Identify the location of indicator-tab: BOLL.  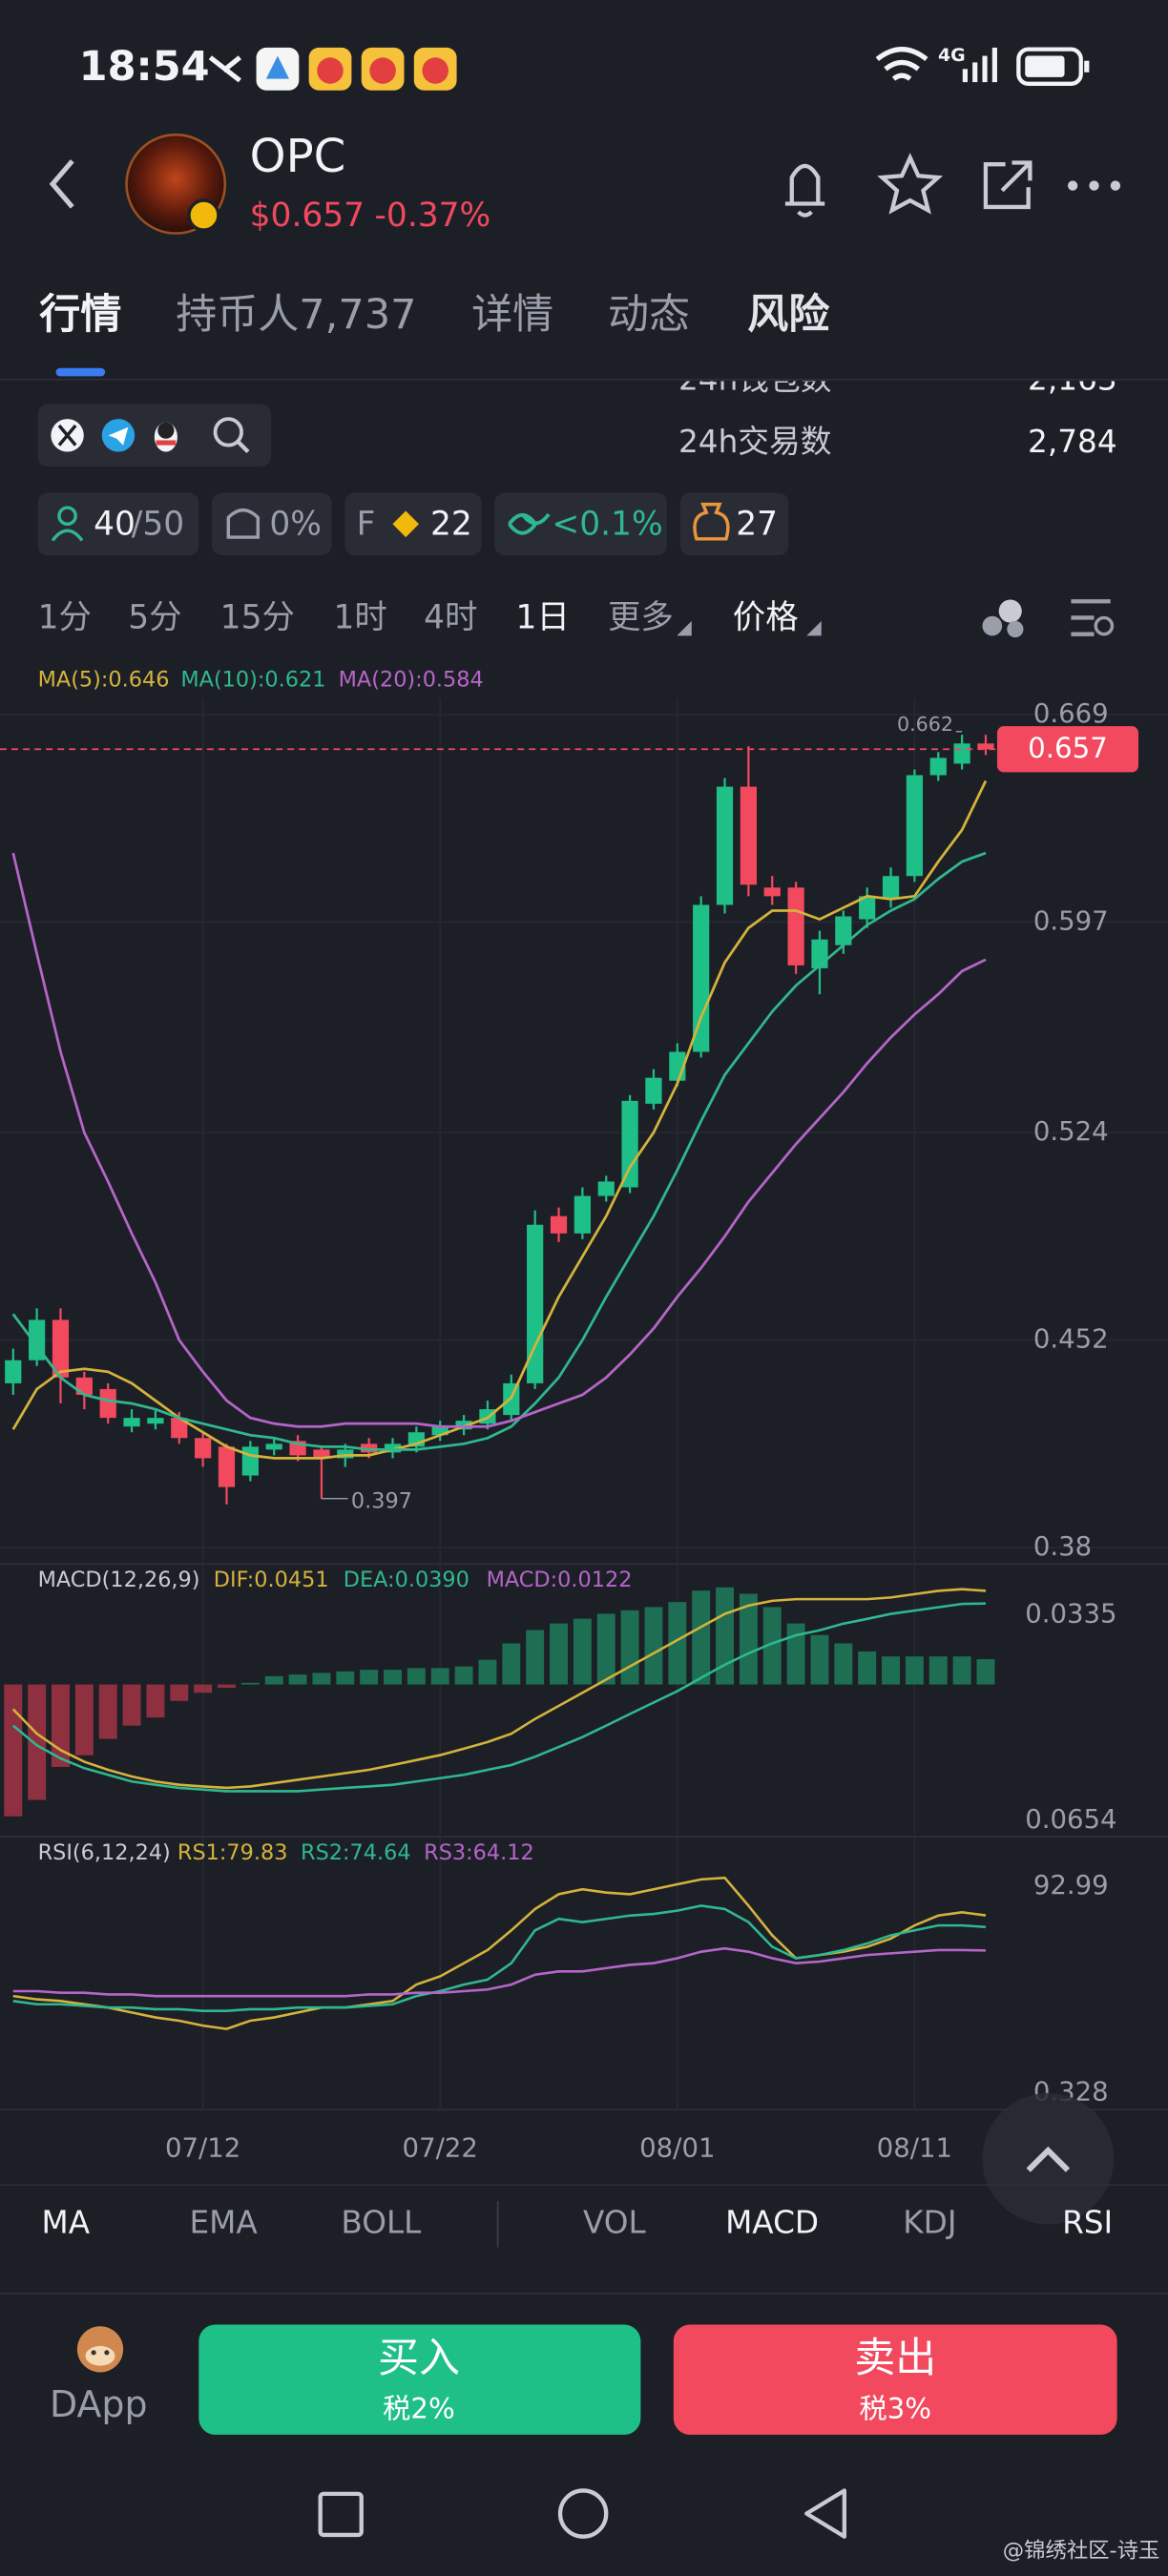
(381, 2223).